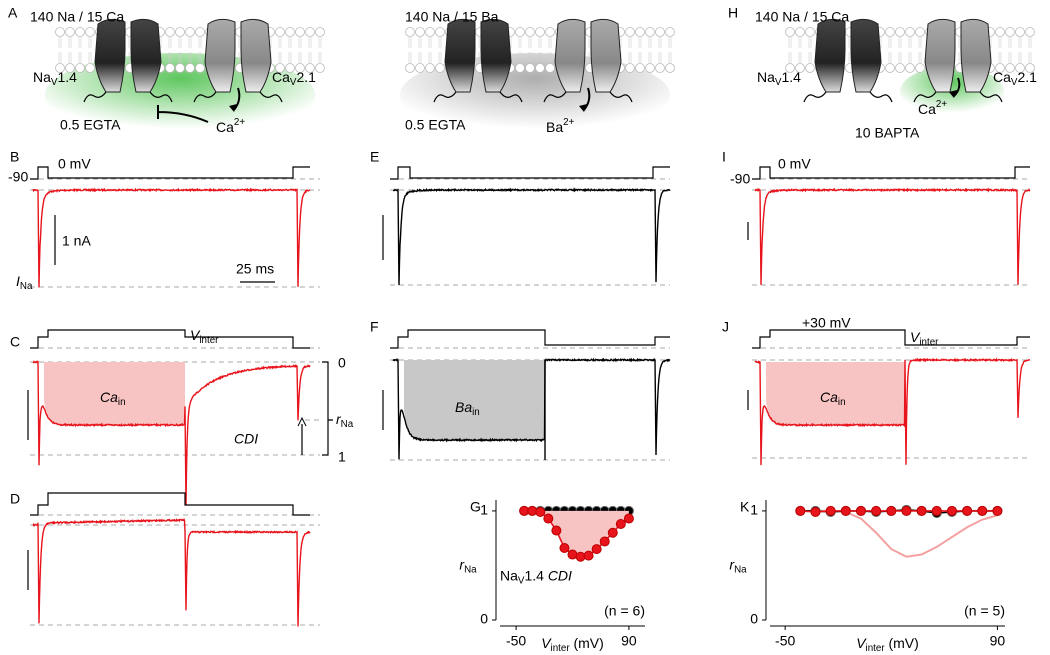  Describe the element at coordinates (342, 363) in the screenshot. I see `label: 0` at that location.